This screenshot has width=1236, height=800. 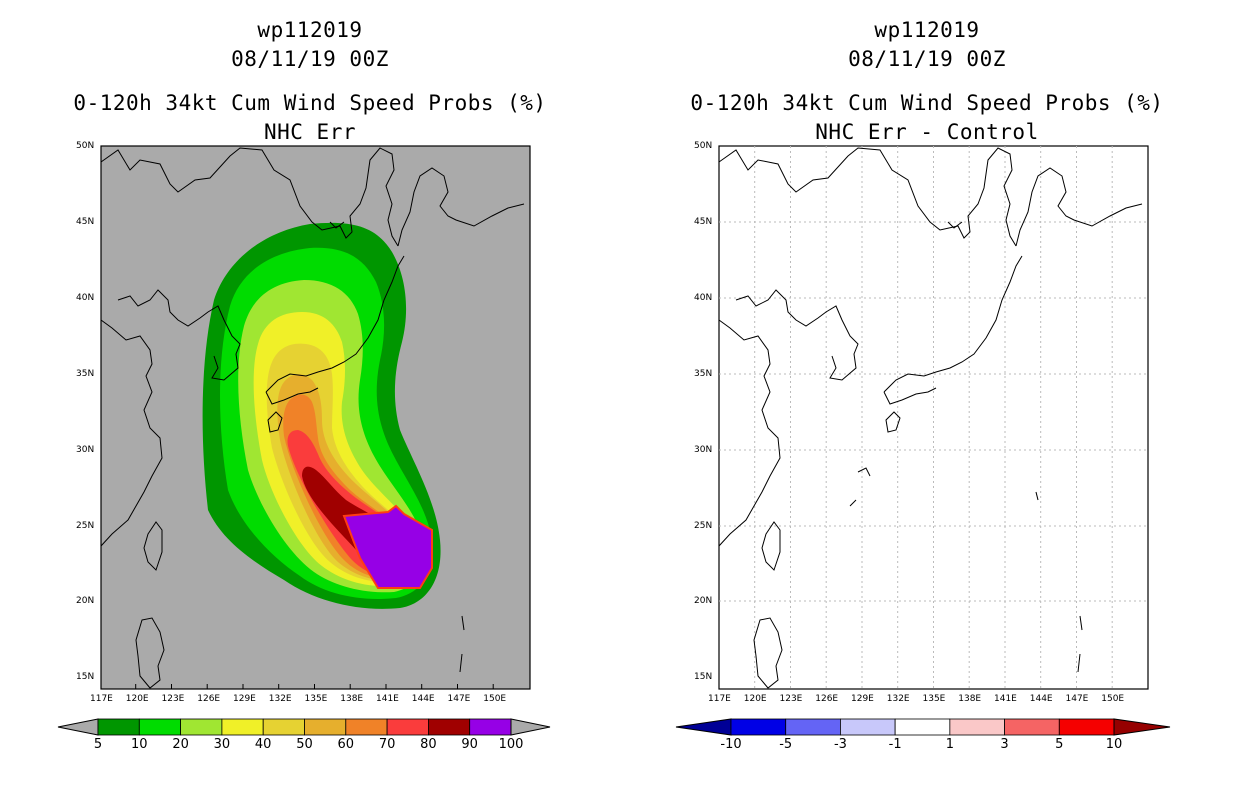 What do you see at coordinates (309, 132) in the screenshot?
I see `left-title-sub: NHC Err` at bounding box center [309, 132].